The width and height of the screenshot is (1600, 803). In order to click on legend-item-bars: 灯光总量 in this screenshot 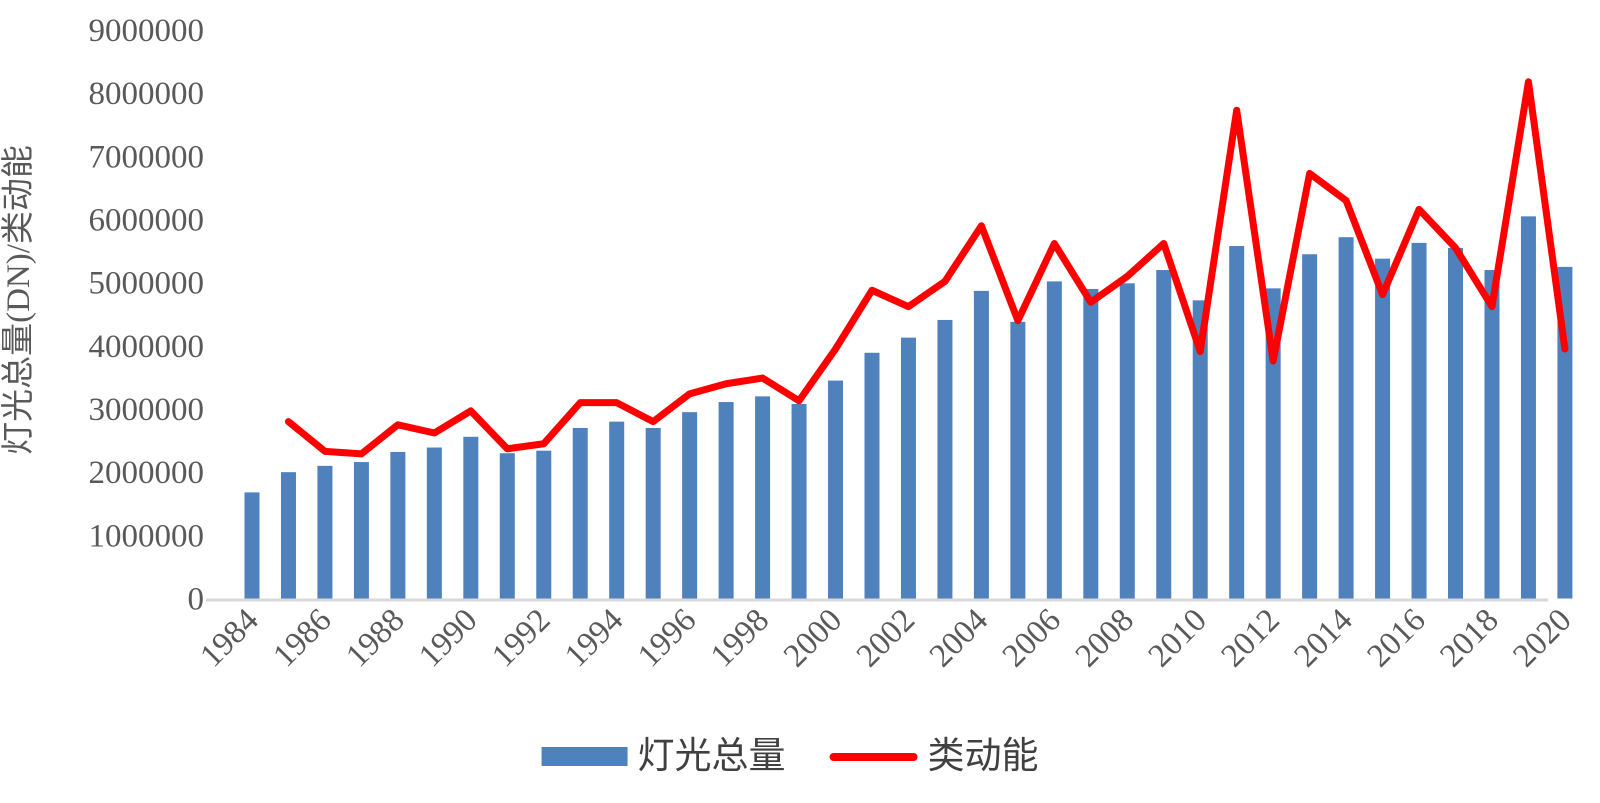, I will do `click(663, 756)`.